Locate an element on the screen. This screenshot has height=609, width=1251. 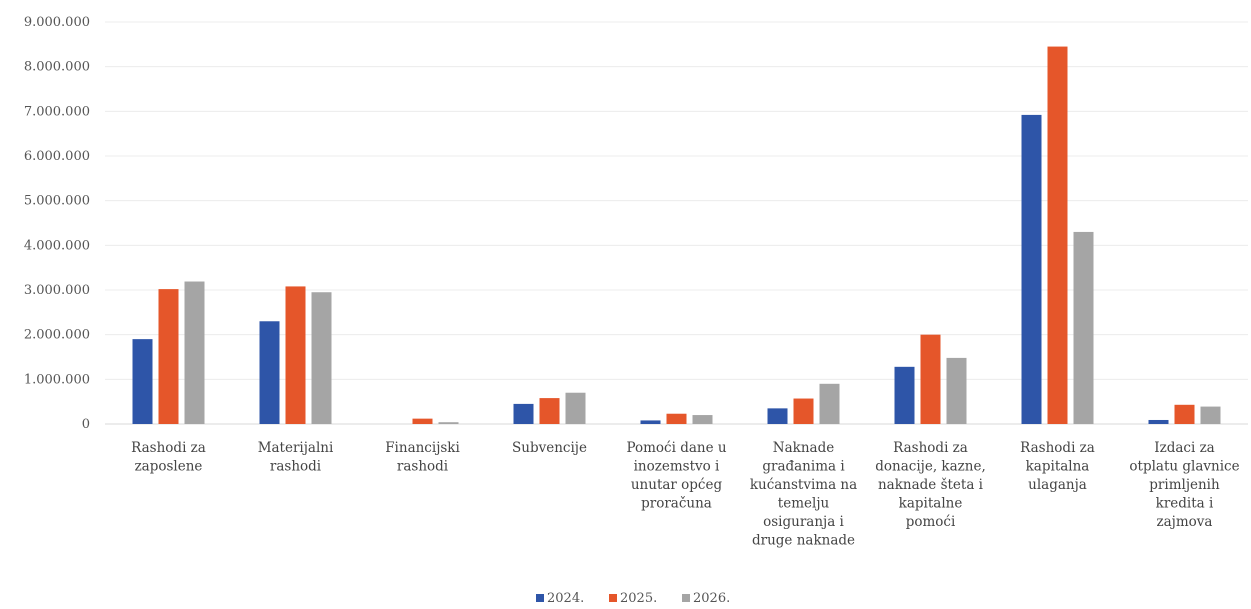
legend-label: 2025. is located at coordinates (638, 598).